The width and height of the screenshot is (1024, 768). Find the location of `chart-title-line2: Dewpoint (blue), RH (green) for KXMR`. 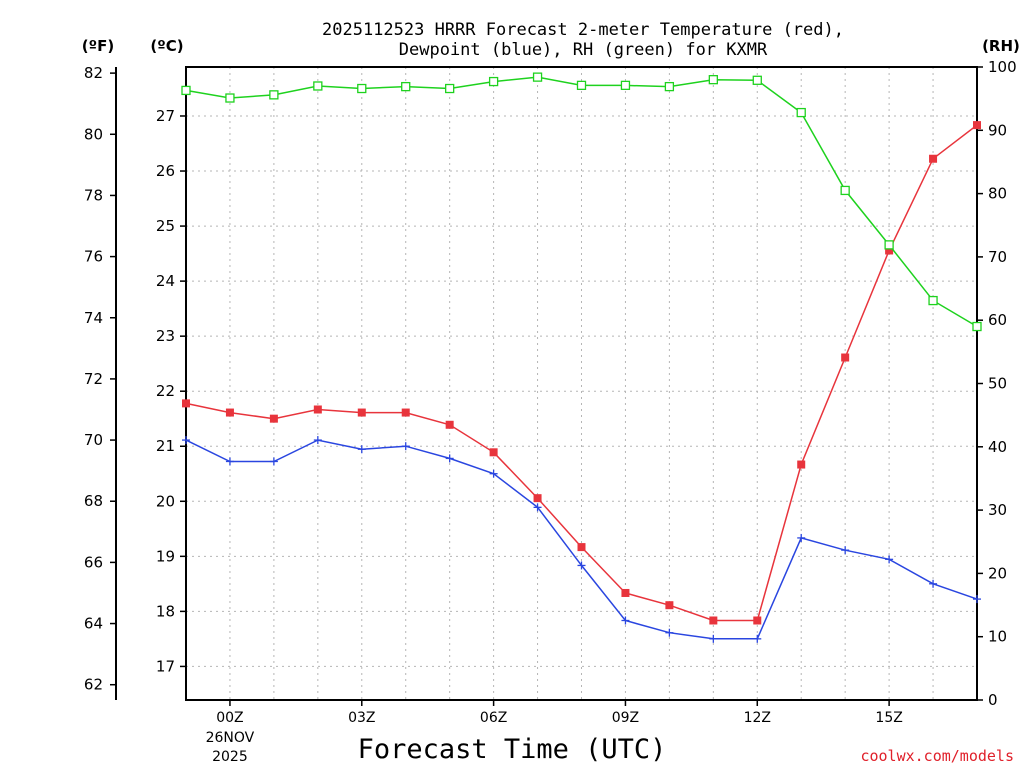

chart-title-line2: Dewpoint (blue), RH (green) for KXMR is located at coordinates (583, 50).